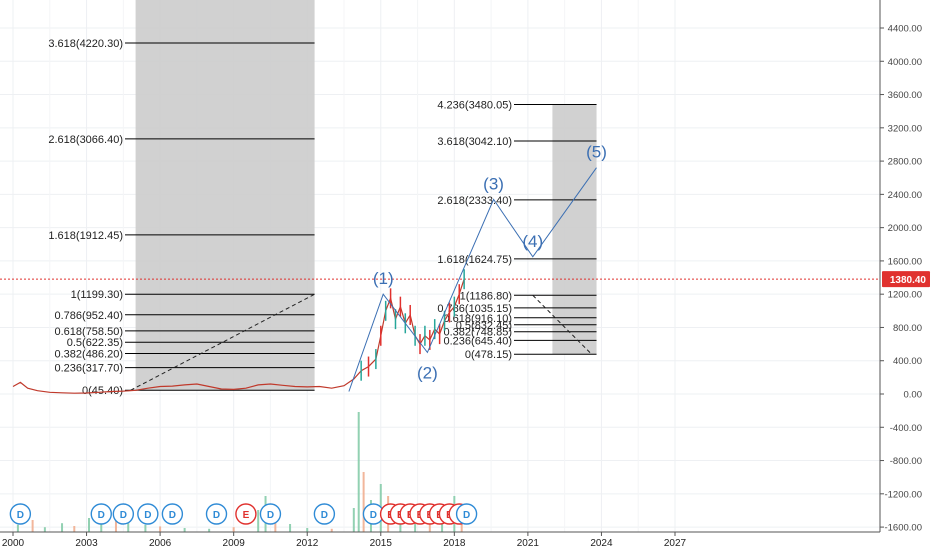 This screenshot has width=932, height=550. What do you see at coordinates (913, 395) in the screenshot?
I see `y-axis-tick-label: 0.00` at bounding box center [913, 395].